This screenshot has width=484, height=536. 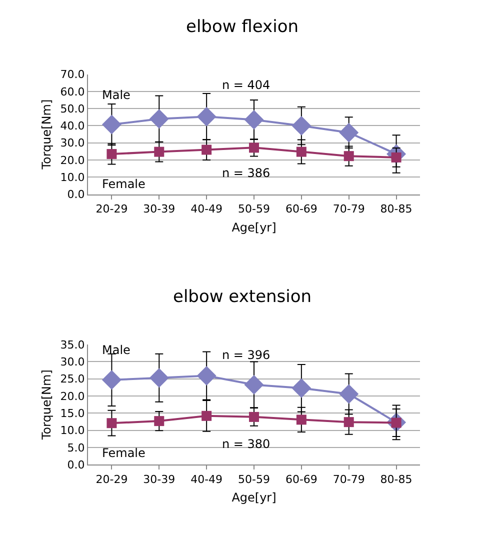 I want to click on annotation: n = 396, so click(x=246, y=355).